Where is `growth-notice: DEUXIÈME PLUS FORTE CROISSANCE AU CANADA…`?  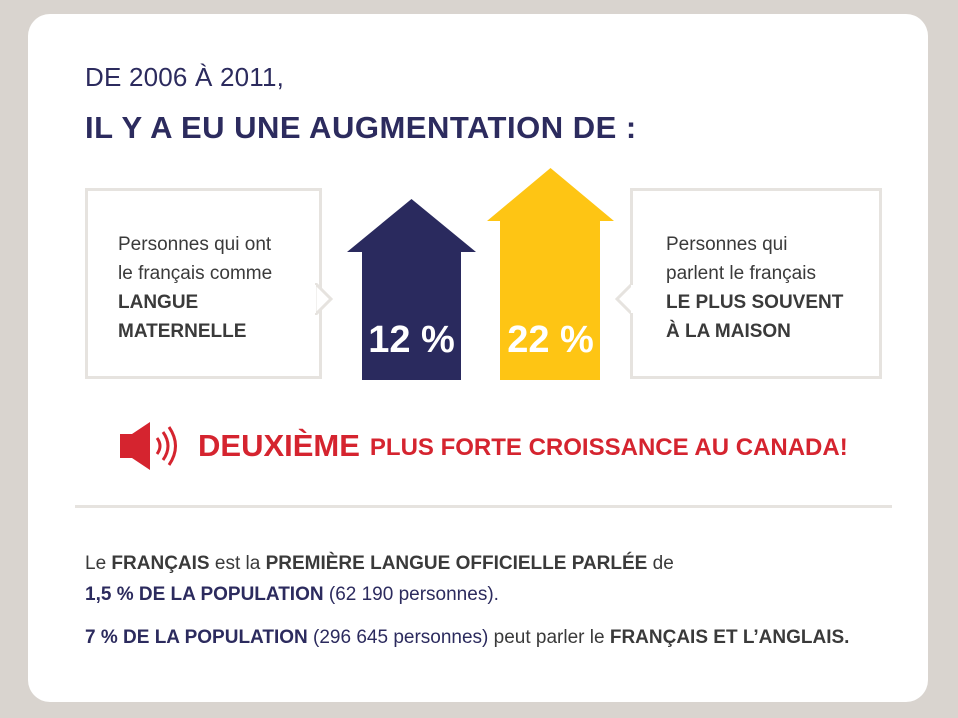
growth-notice: DEUXIÈME PLUS FORTE CROISSANCE AU CANADA… is located at coordinates (484, 446).